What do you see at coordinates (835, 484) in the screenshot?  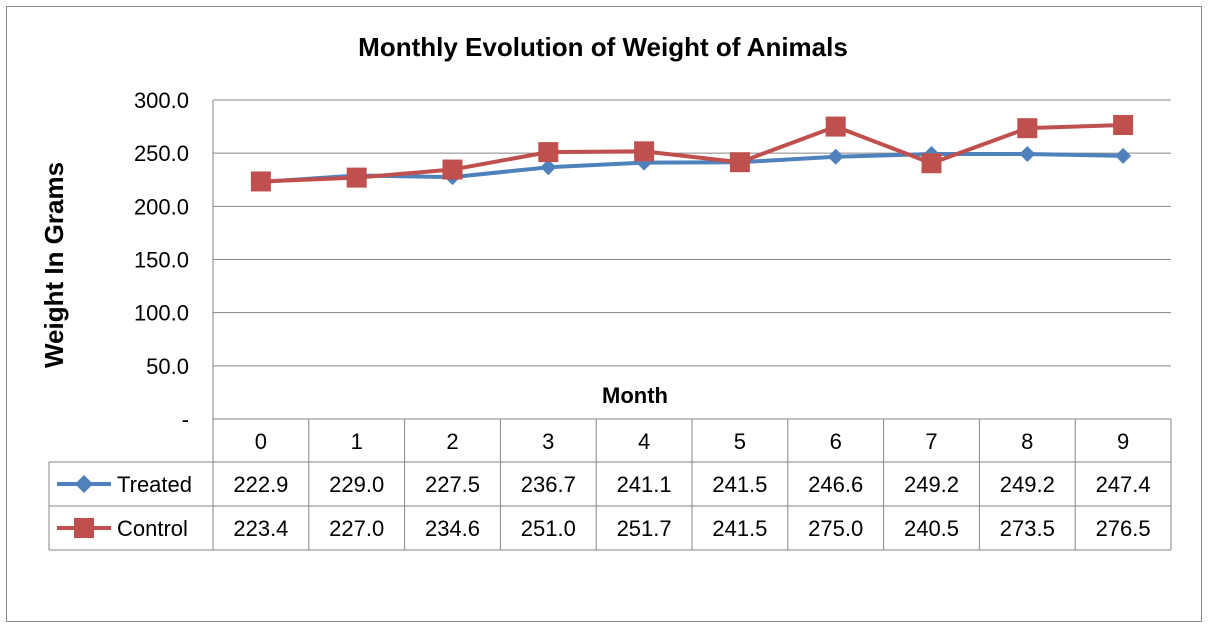 I see `data-table-cell: 246.6` at bounding box center [835, 484].